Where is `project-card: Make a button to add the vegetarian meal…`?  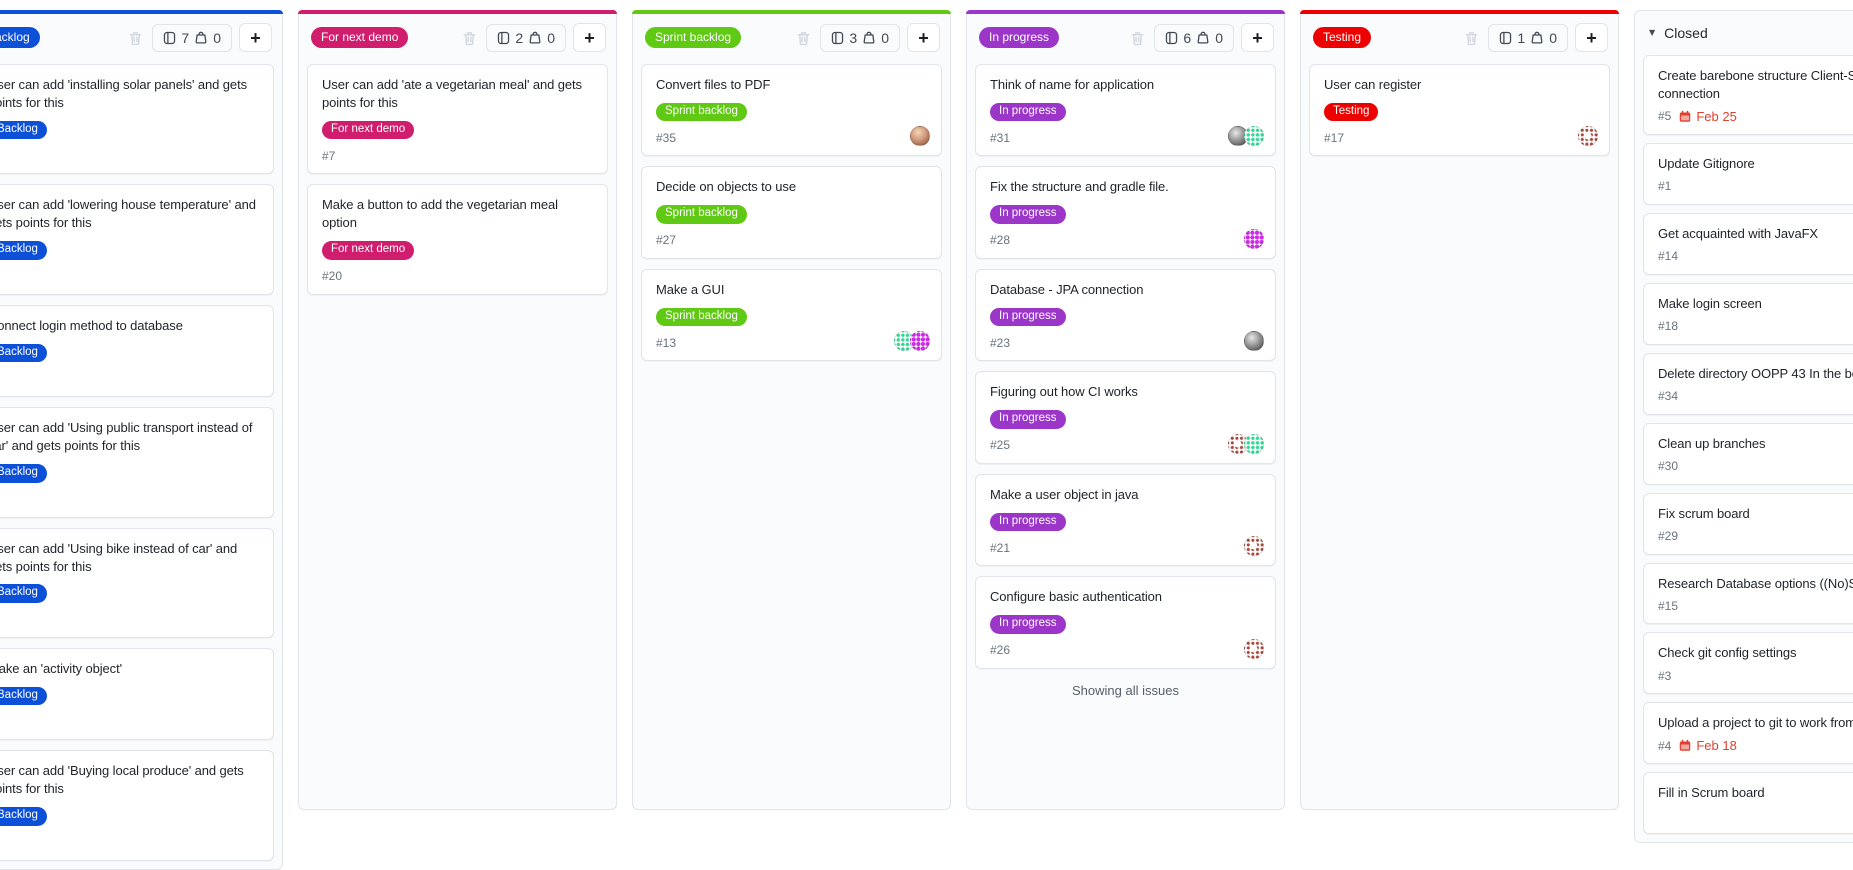 project-card: Make a button to add the vegetarian meal… is located at coordinates (457, 239).